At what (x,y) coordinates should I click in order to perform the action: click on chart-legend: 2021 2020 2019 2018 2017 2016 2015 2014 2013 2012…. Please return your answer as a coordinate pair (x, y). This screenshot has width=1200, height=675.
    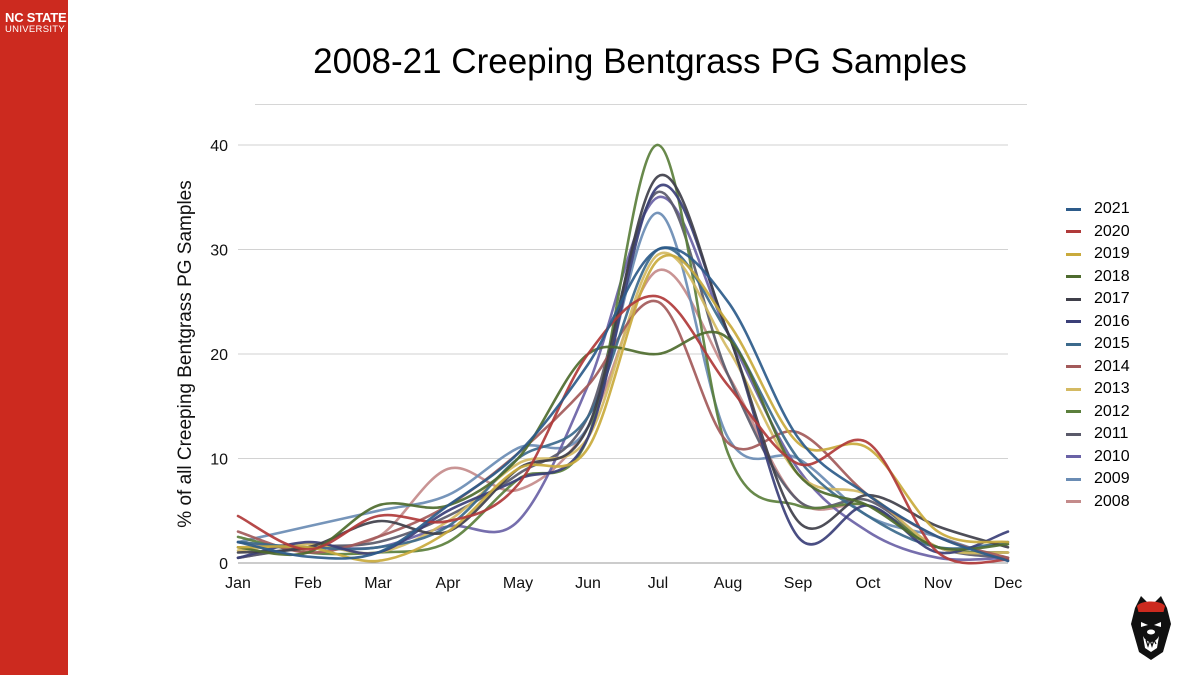
    Looking at the image, I should click on (1126, 355).